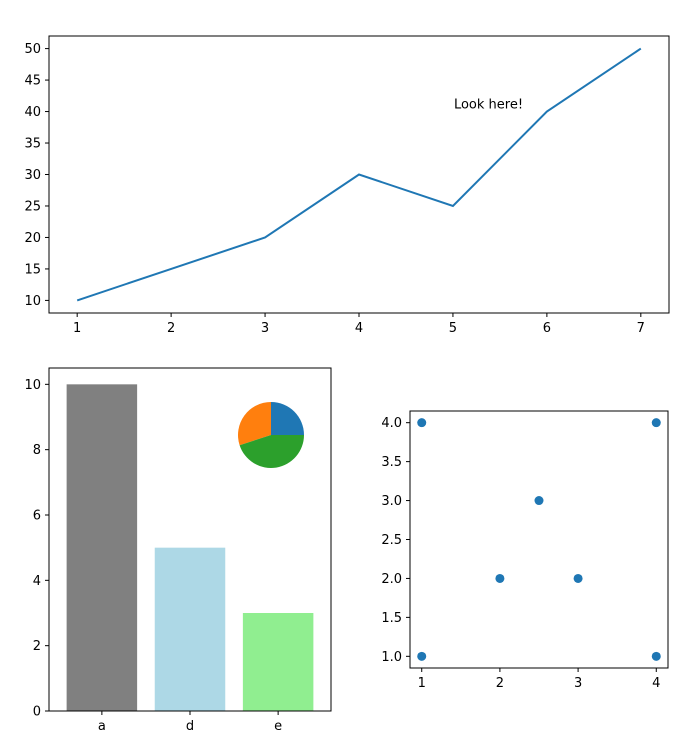 This screenshot has width=687, height=745. I want to click on x-tick-label: e, so click(278, 726).